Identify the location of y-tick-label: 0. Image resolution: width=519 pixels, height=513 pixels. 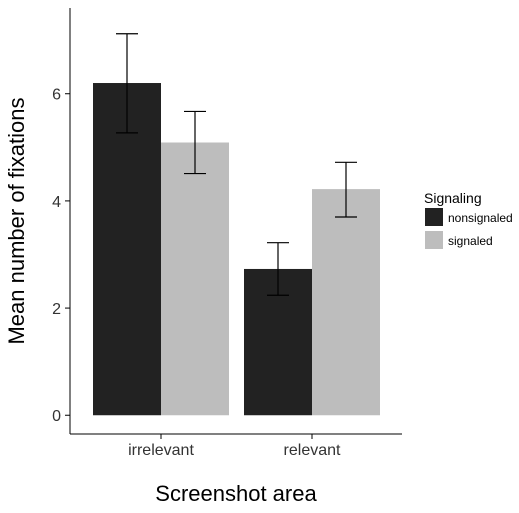
(56, 416).